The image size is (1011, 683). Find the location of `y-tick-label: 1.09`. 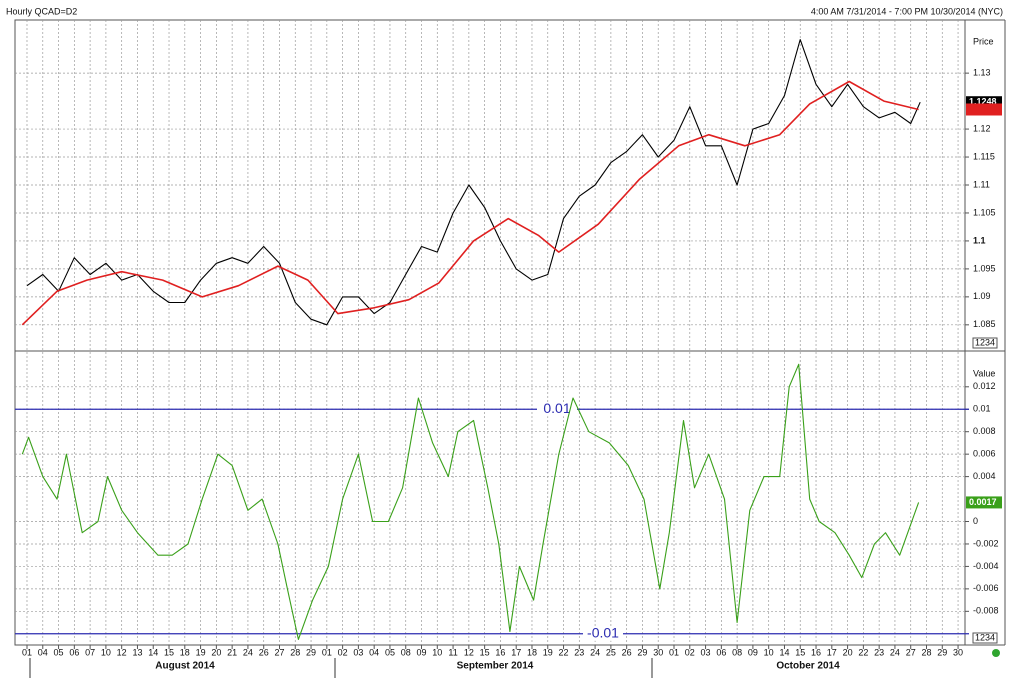

y-tick-label: 1.09 is located at coordinates (982, 296).